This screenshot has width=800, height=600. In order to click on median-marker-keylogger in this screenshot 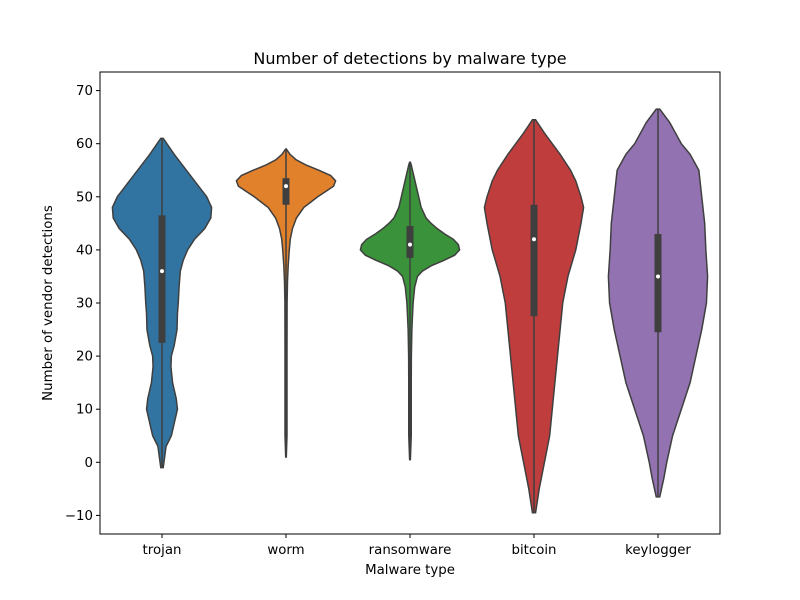, I will do `click(658, 276)`.